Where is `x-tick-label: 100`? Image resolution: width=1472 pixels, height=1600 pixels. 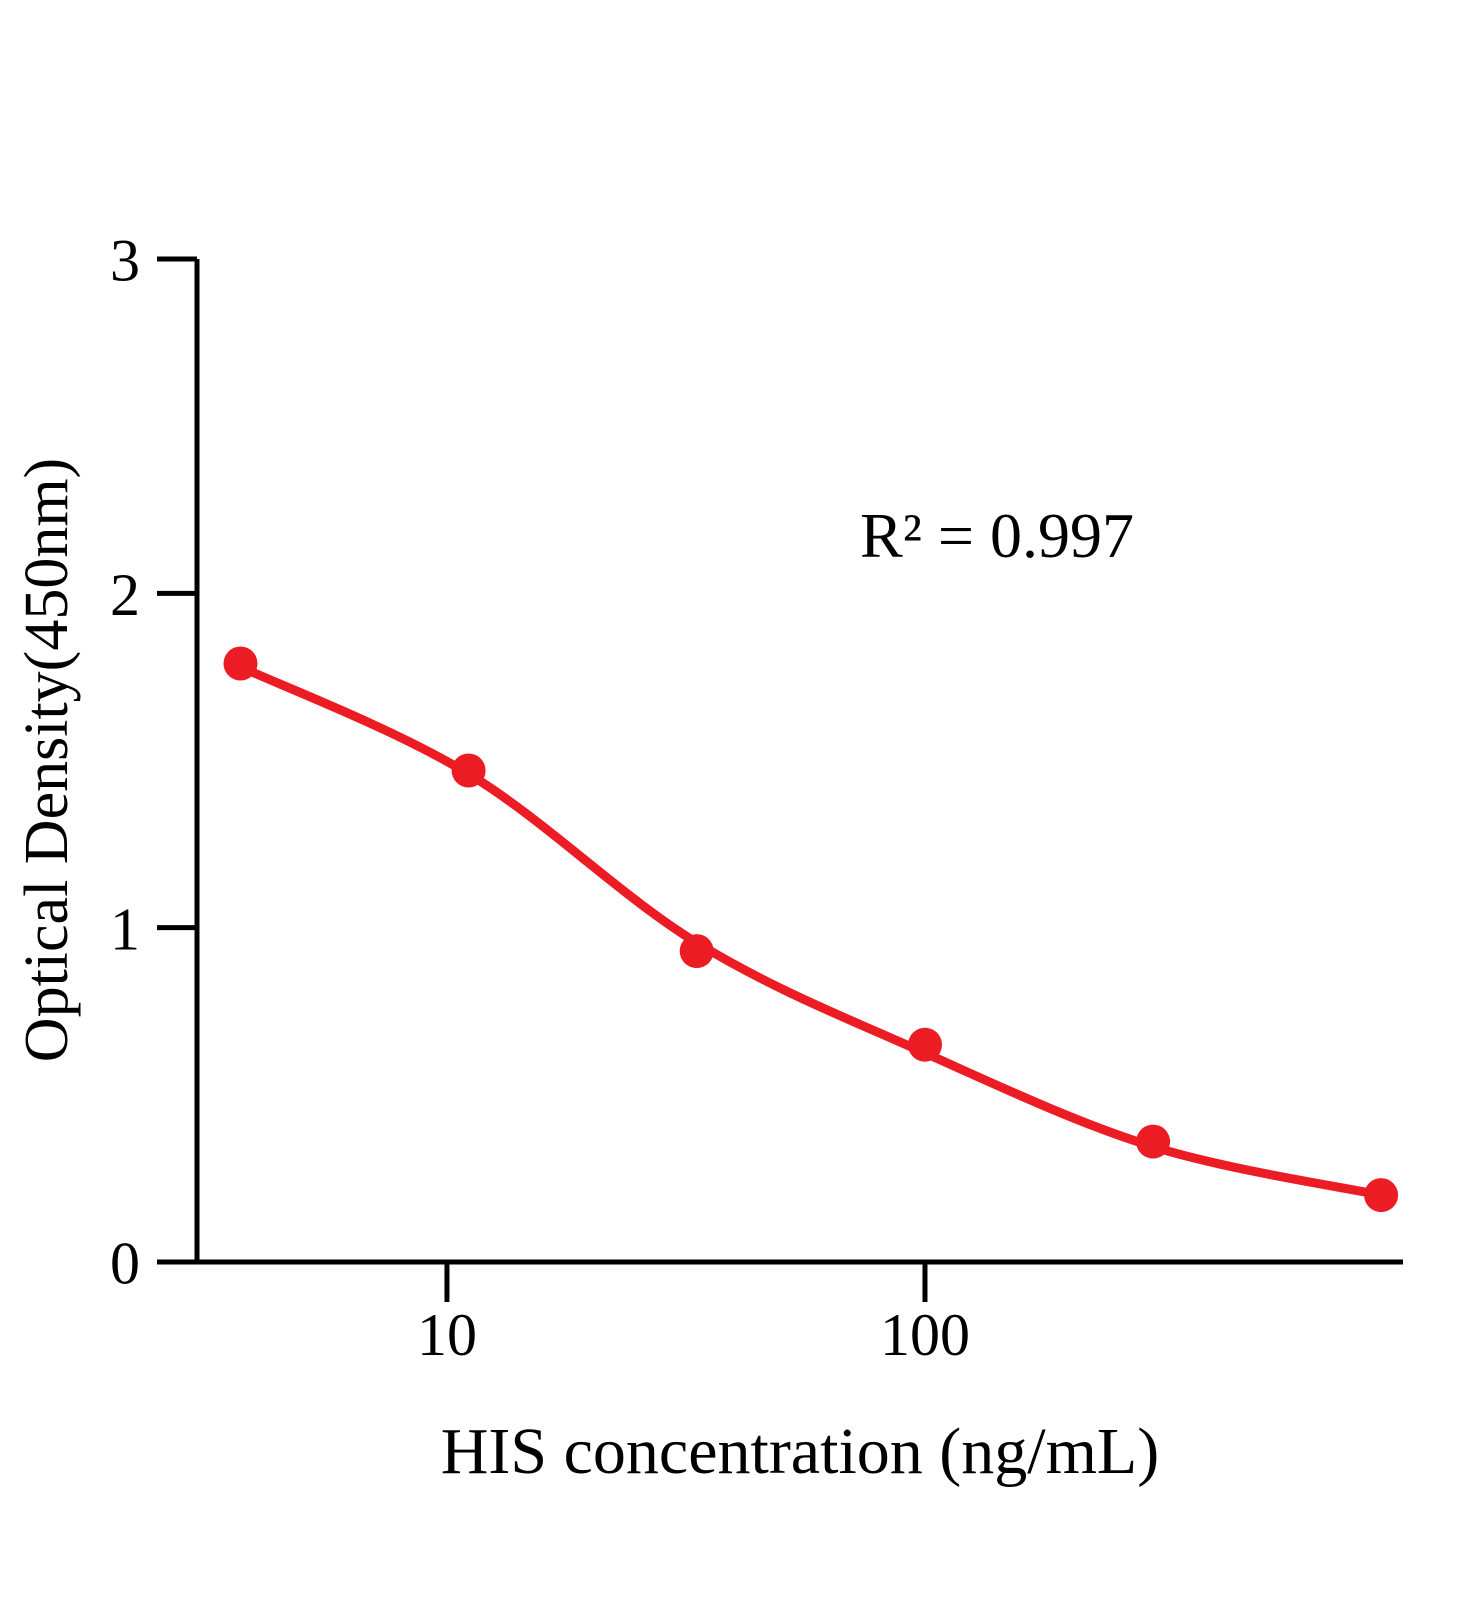 x-tick-label: 100 is located at coordinates (925, 1335).